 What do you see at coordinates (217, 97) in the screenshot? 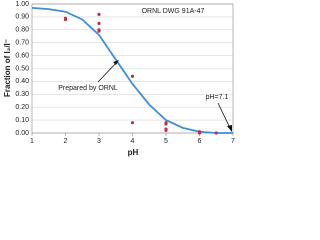
I see `annotation: pH=7.1` at bounding box center [217, 97].